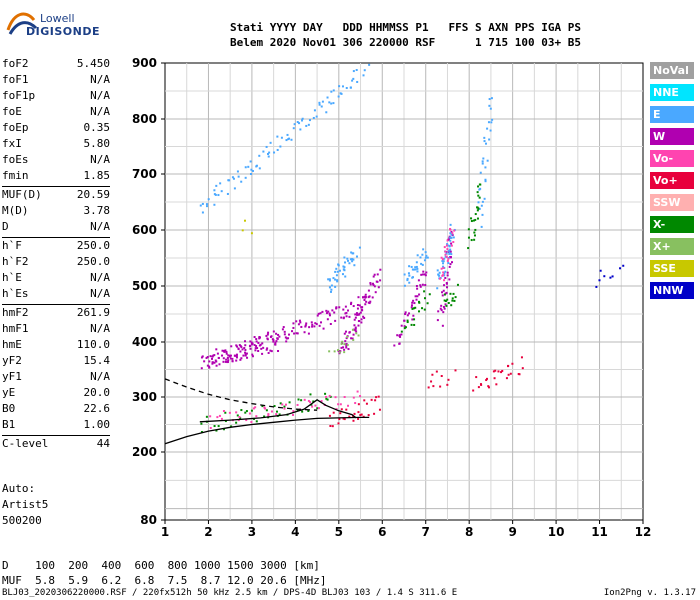 The width and height of the screenshot is (700, 600). Describe the element at coordinates (93, 63) in the screenshot. I see `param-value: 5.450` at that location.